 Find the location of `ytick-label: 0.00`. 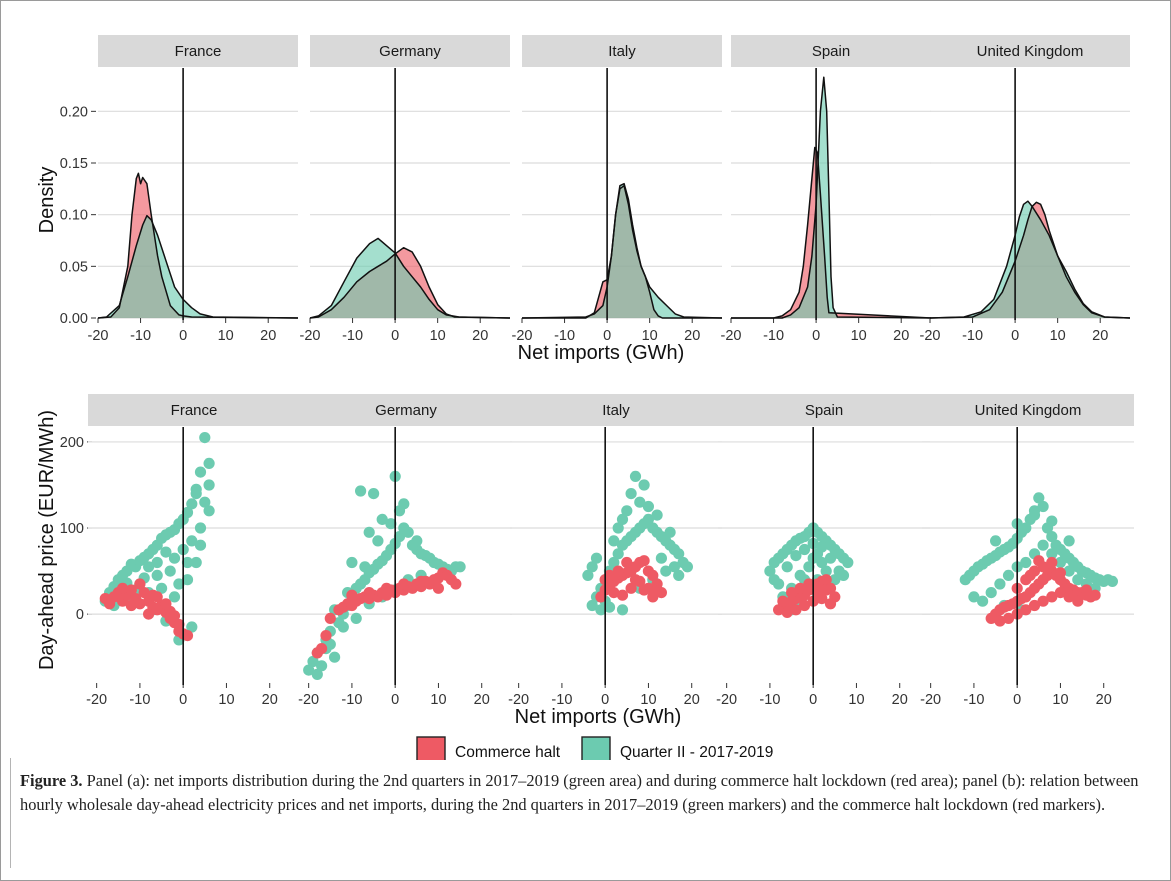

ytick-label: 0.00 is located at coordinates (74, 319).